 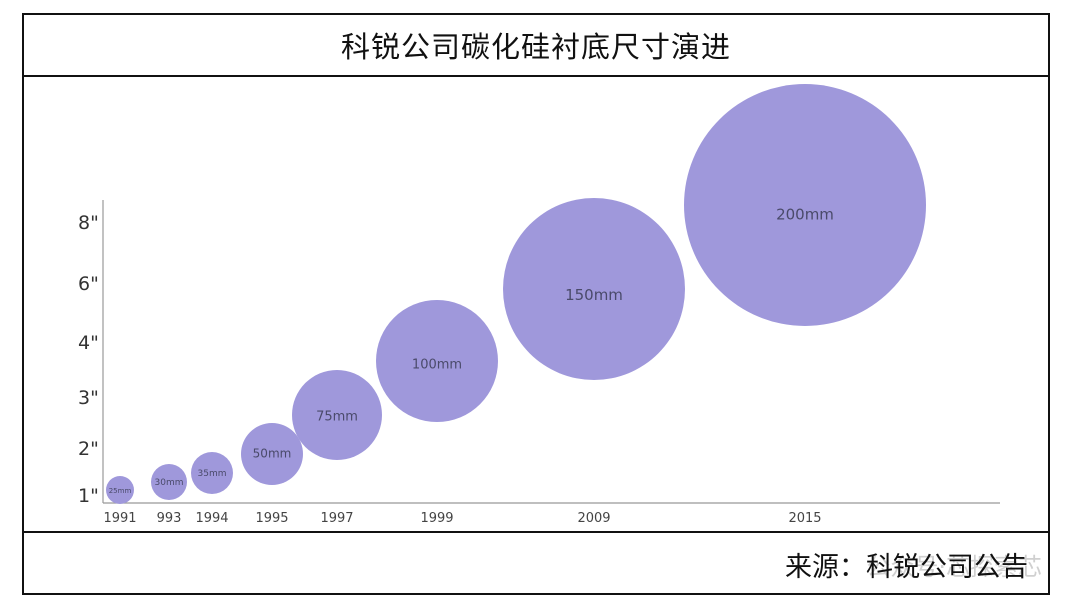 What do you see at coordinates (436, 518) in the screenshot?
I see `x-tick-label: 1999` at bounding box center [436, 518].